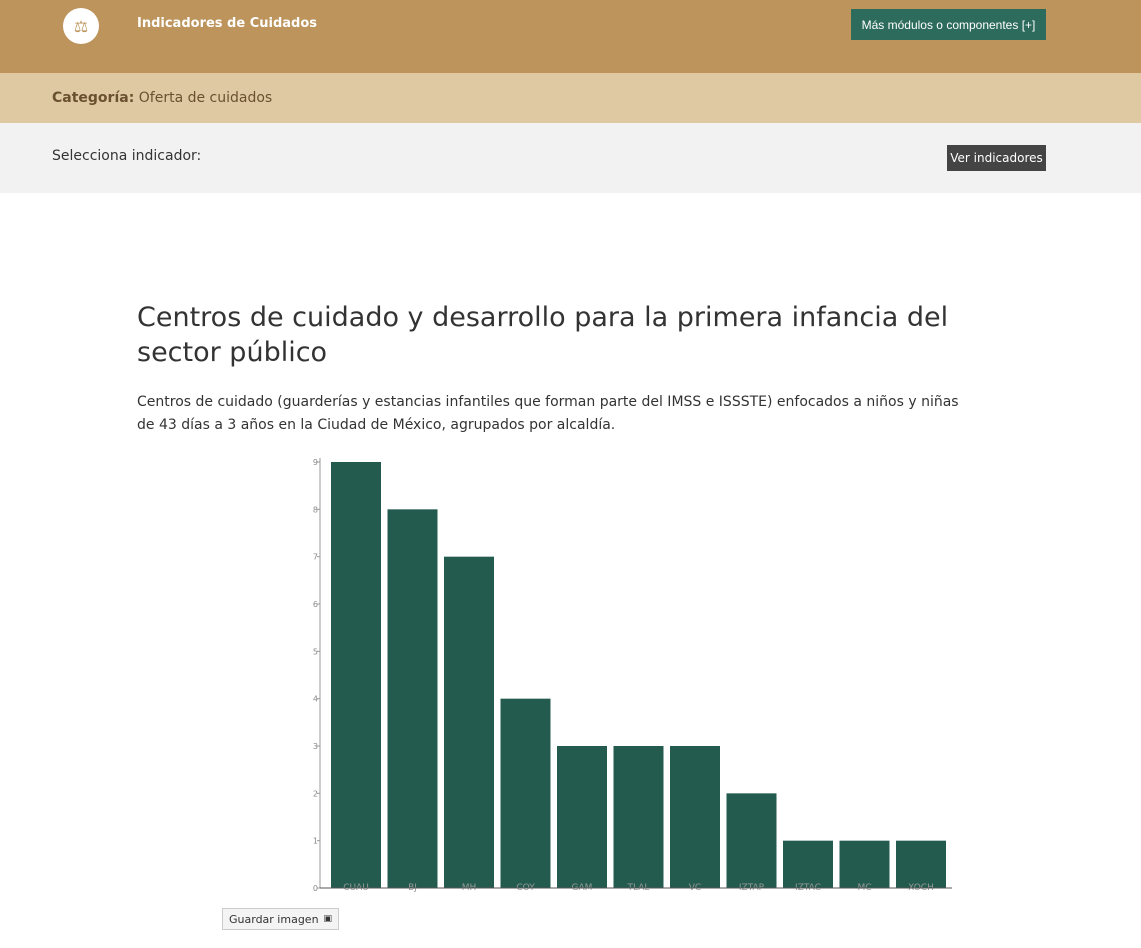 The image size is (1141, 948). Describe the element at coordinates (328, 919) in the screenshot. I see `image-icon: ▣` at that location.